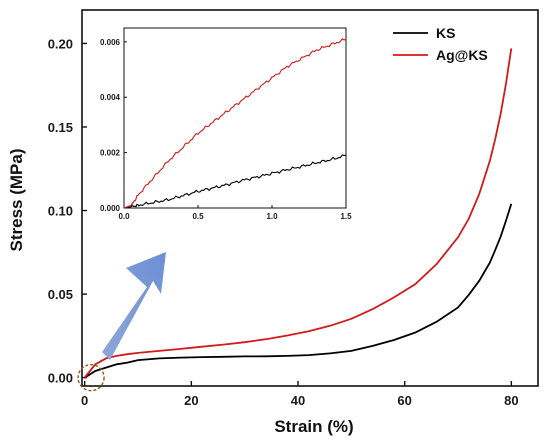  Describe the element at coordinates (346, 216) in the screenshot. I see `inset-x-tick-label: 1.5` at that location.